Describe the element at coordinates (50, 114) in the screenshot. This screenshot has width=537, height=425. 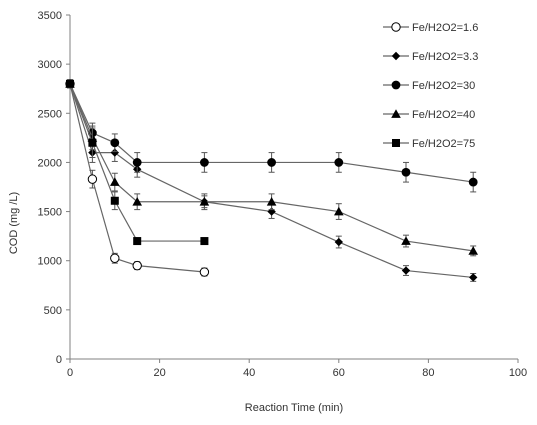
I see `y-tick-label: 2500` at that location.